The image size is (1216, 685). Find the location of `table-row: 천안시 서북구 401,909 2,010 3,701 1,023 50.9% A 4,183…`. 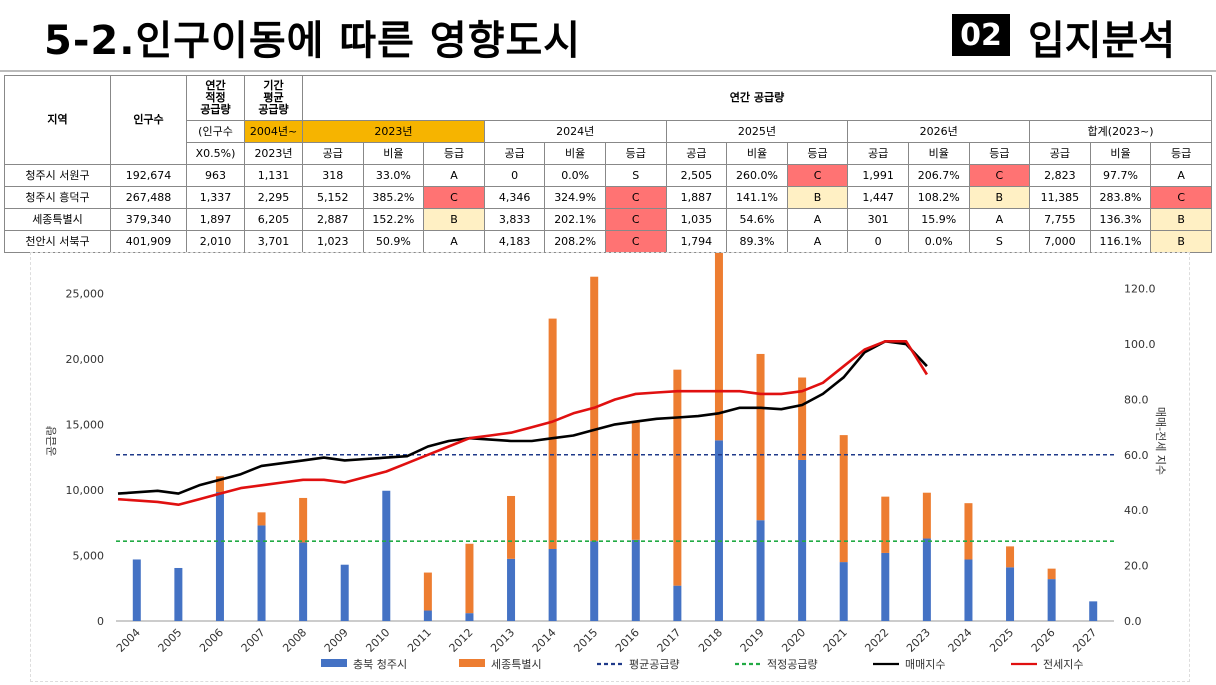

table-row: 천안시 서북구 401,909 2,010 3,701 1,023 50.9% A 4,183… is located at coordinates (608, 241).